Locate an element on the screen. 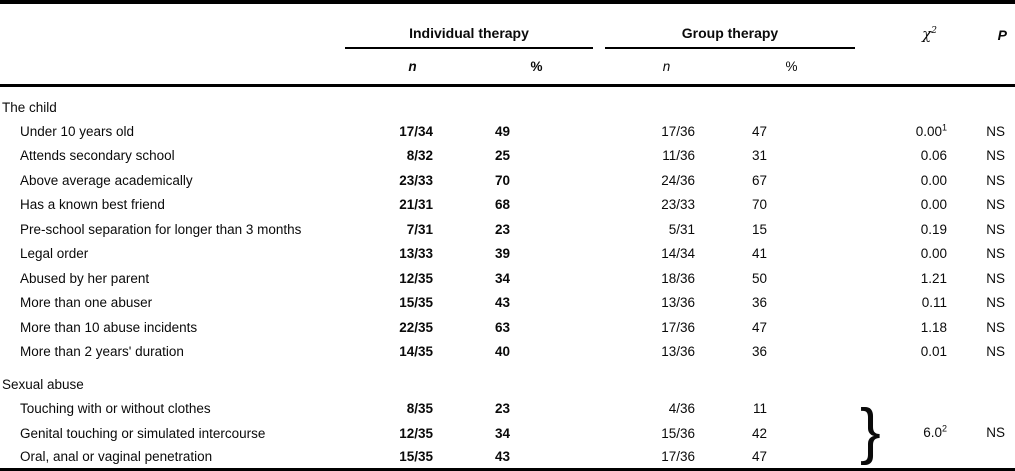  individual-n-cell: 22/35 is located at coordinates (416, 327).